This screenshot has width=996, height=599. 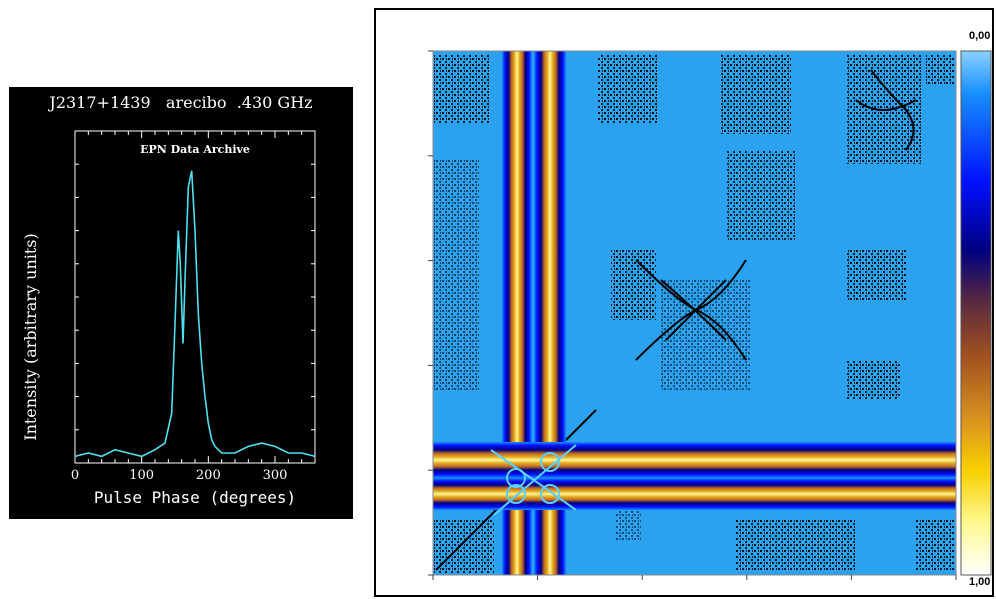 I want to click on pulse-x-tick-label: 100, so click(x=141, y=475).